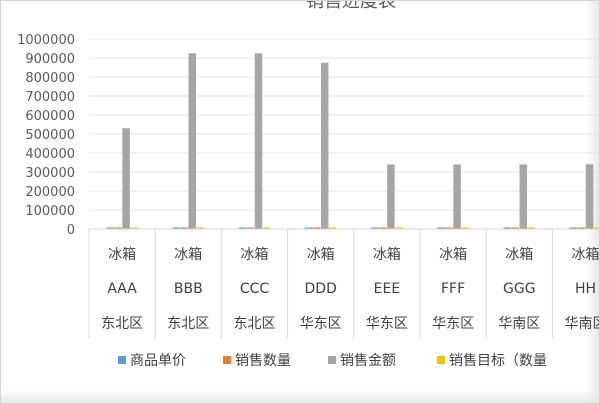 This screenshot has width=600, height=404. Describe the element at coordinates (387, 289) in the screenshot. I see `category-label-line2: EEE` at that location.